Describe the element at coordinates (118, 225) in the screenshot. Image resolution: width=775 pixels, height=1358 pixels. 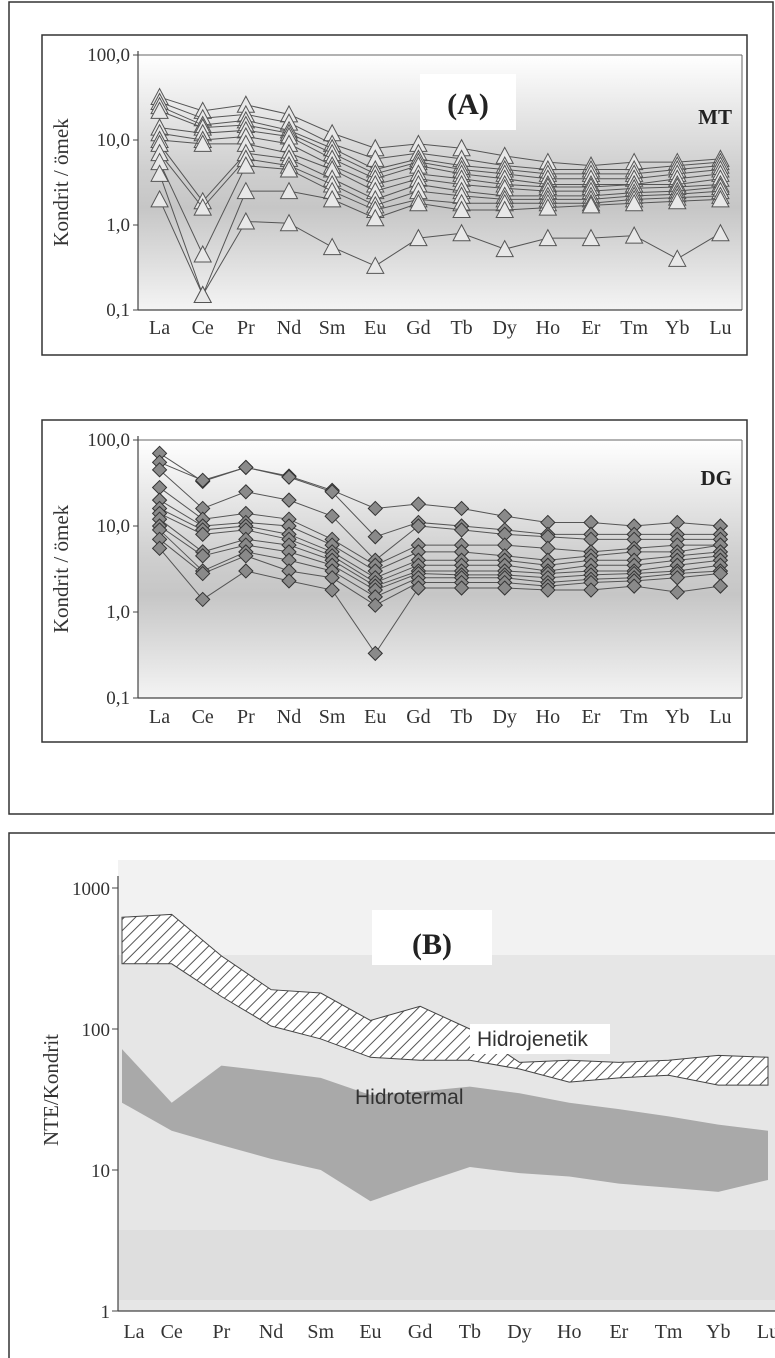
I see `y-tick-label: 1,0` at that location.